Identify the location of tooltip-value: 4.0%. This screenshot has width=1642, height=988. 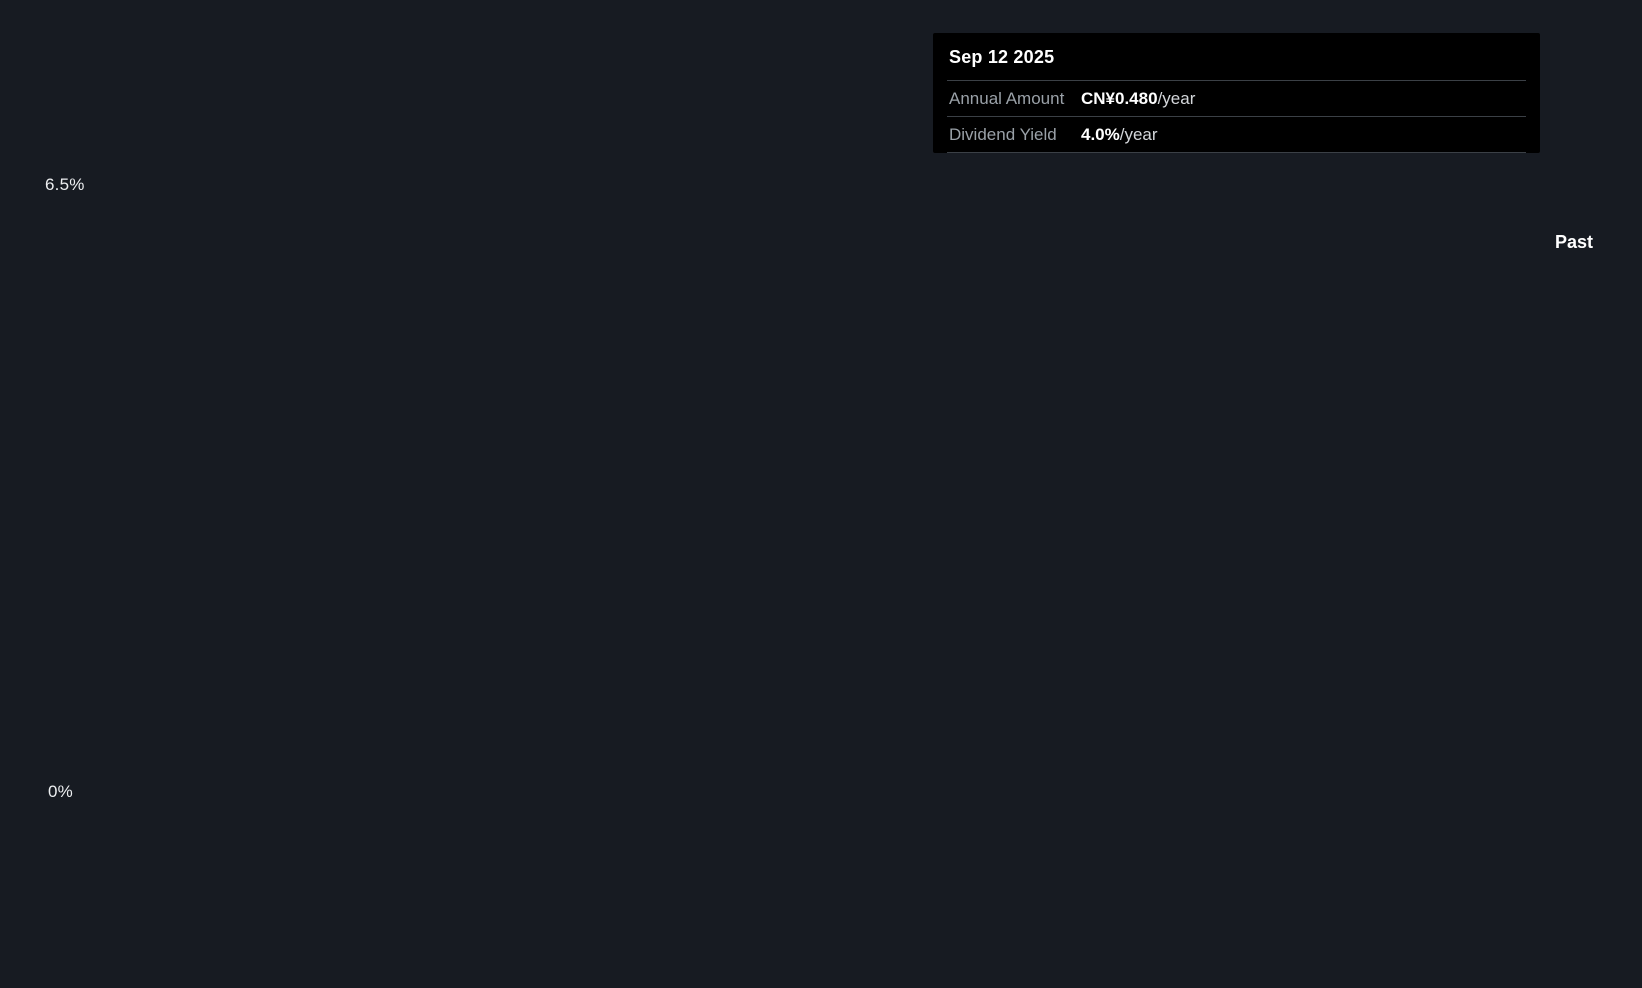
(1100, 134).